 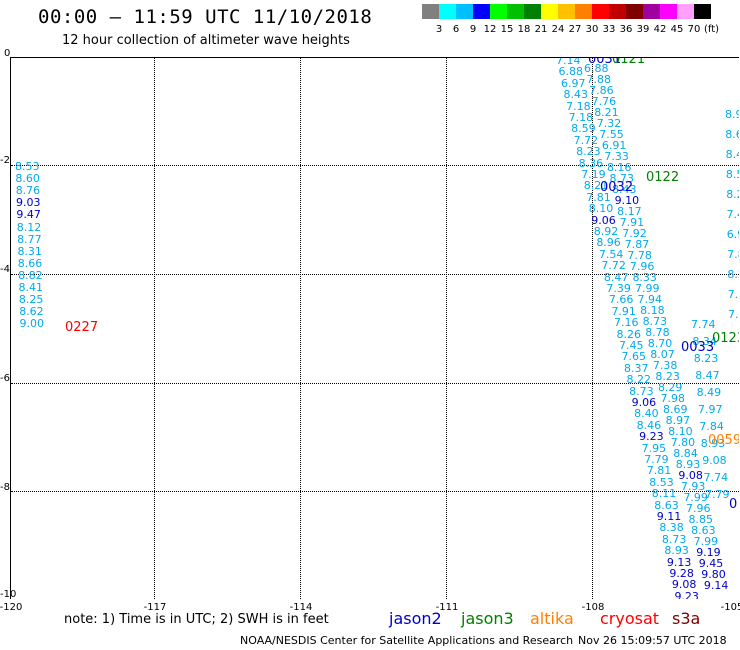 What do you see at coordinates (673, 398) in the screenshot?
I see `swh-value: 7.98` at bounding box center [673, 398].